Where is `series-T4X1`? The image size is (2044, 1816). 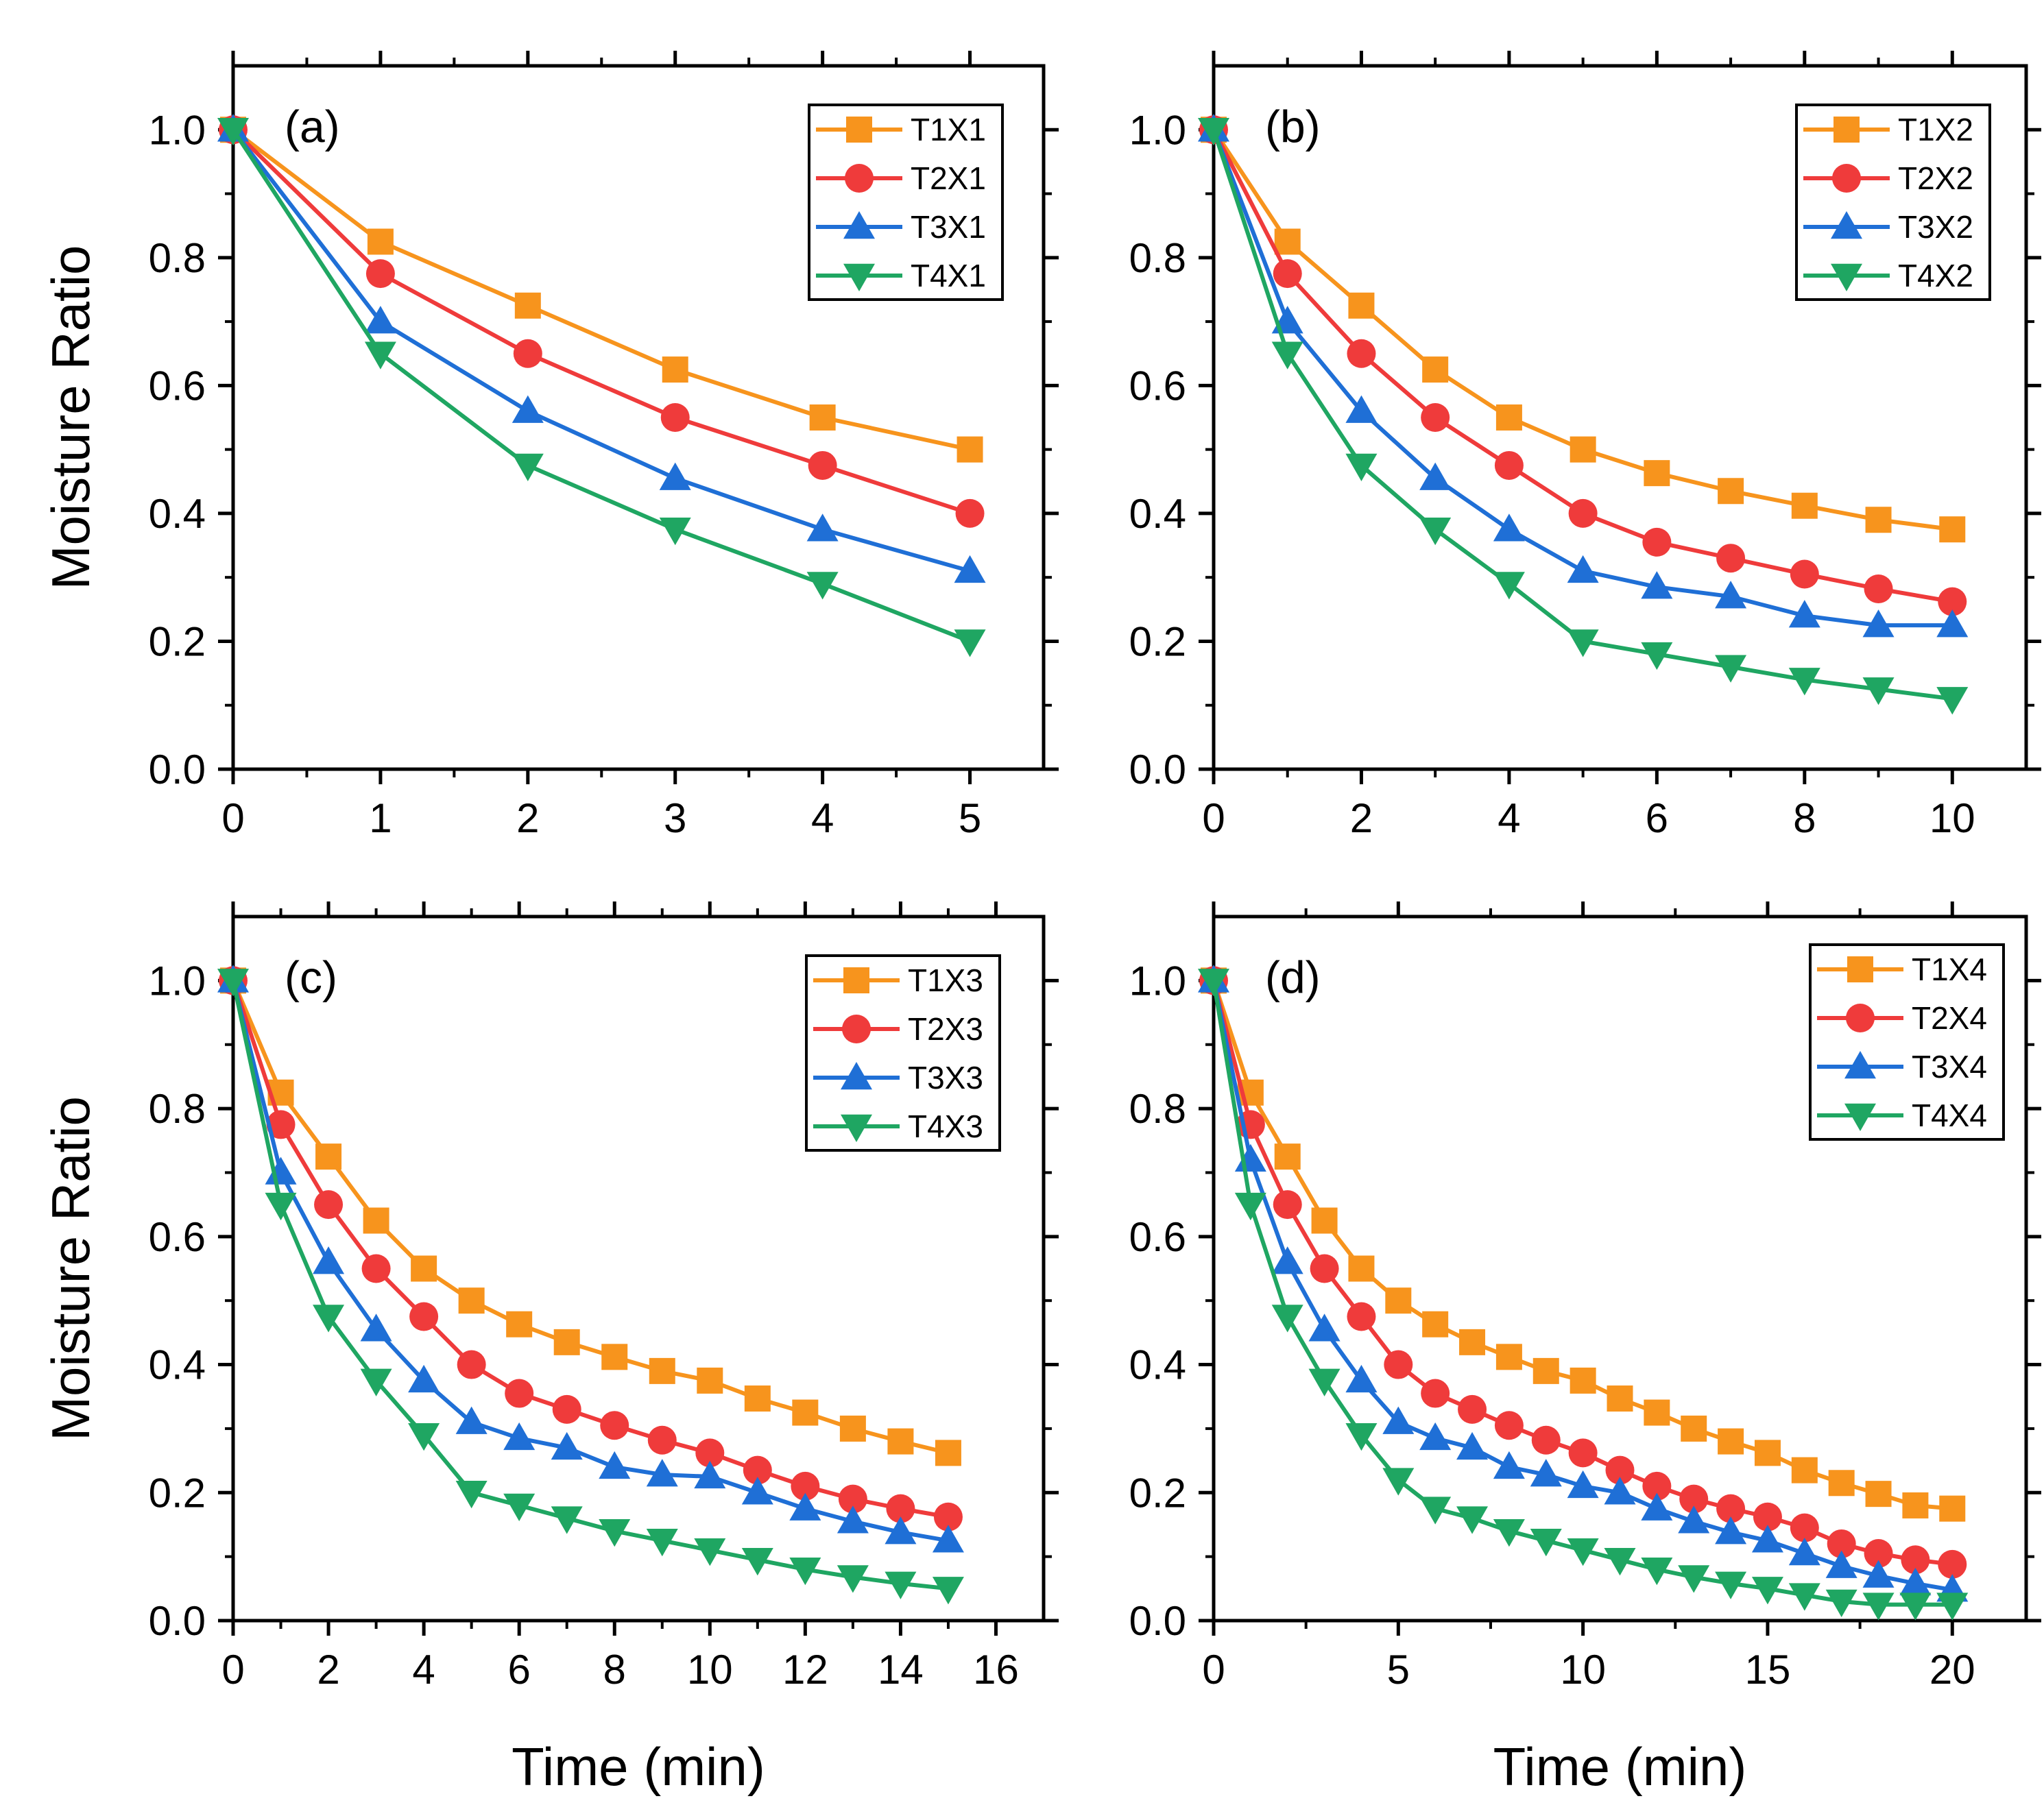
series-T4X1 is located at coordinates (601, 387).